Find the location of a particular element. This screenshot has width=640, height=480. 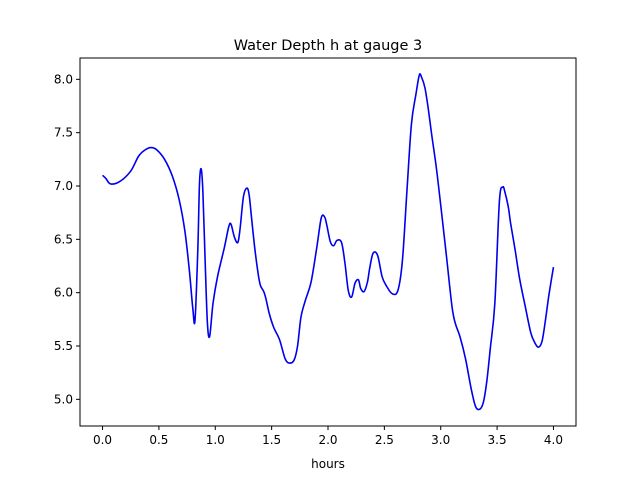

x-tick-label: 1.5 is located at coordinates (271, 440).